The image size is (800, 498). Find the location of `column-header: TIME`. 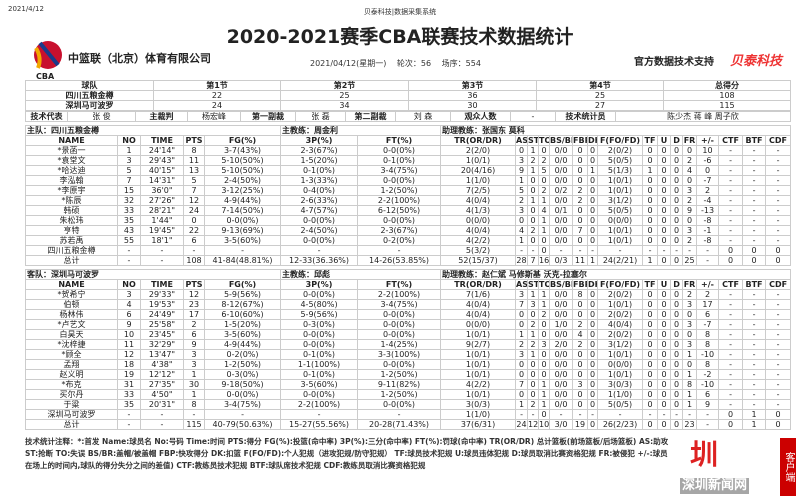

column-header: TIME is located at coordinates (162, 284).